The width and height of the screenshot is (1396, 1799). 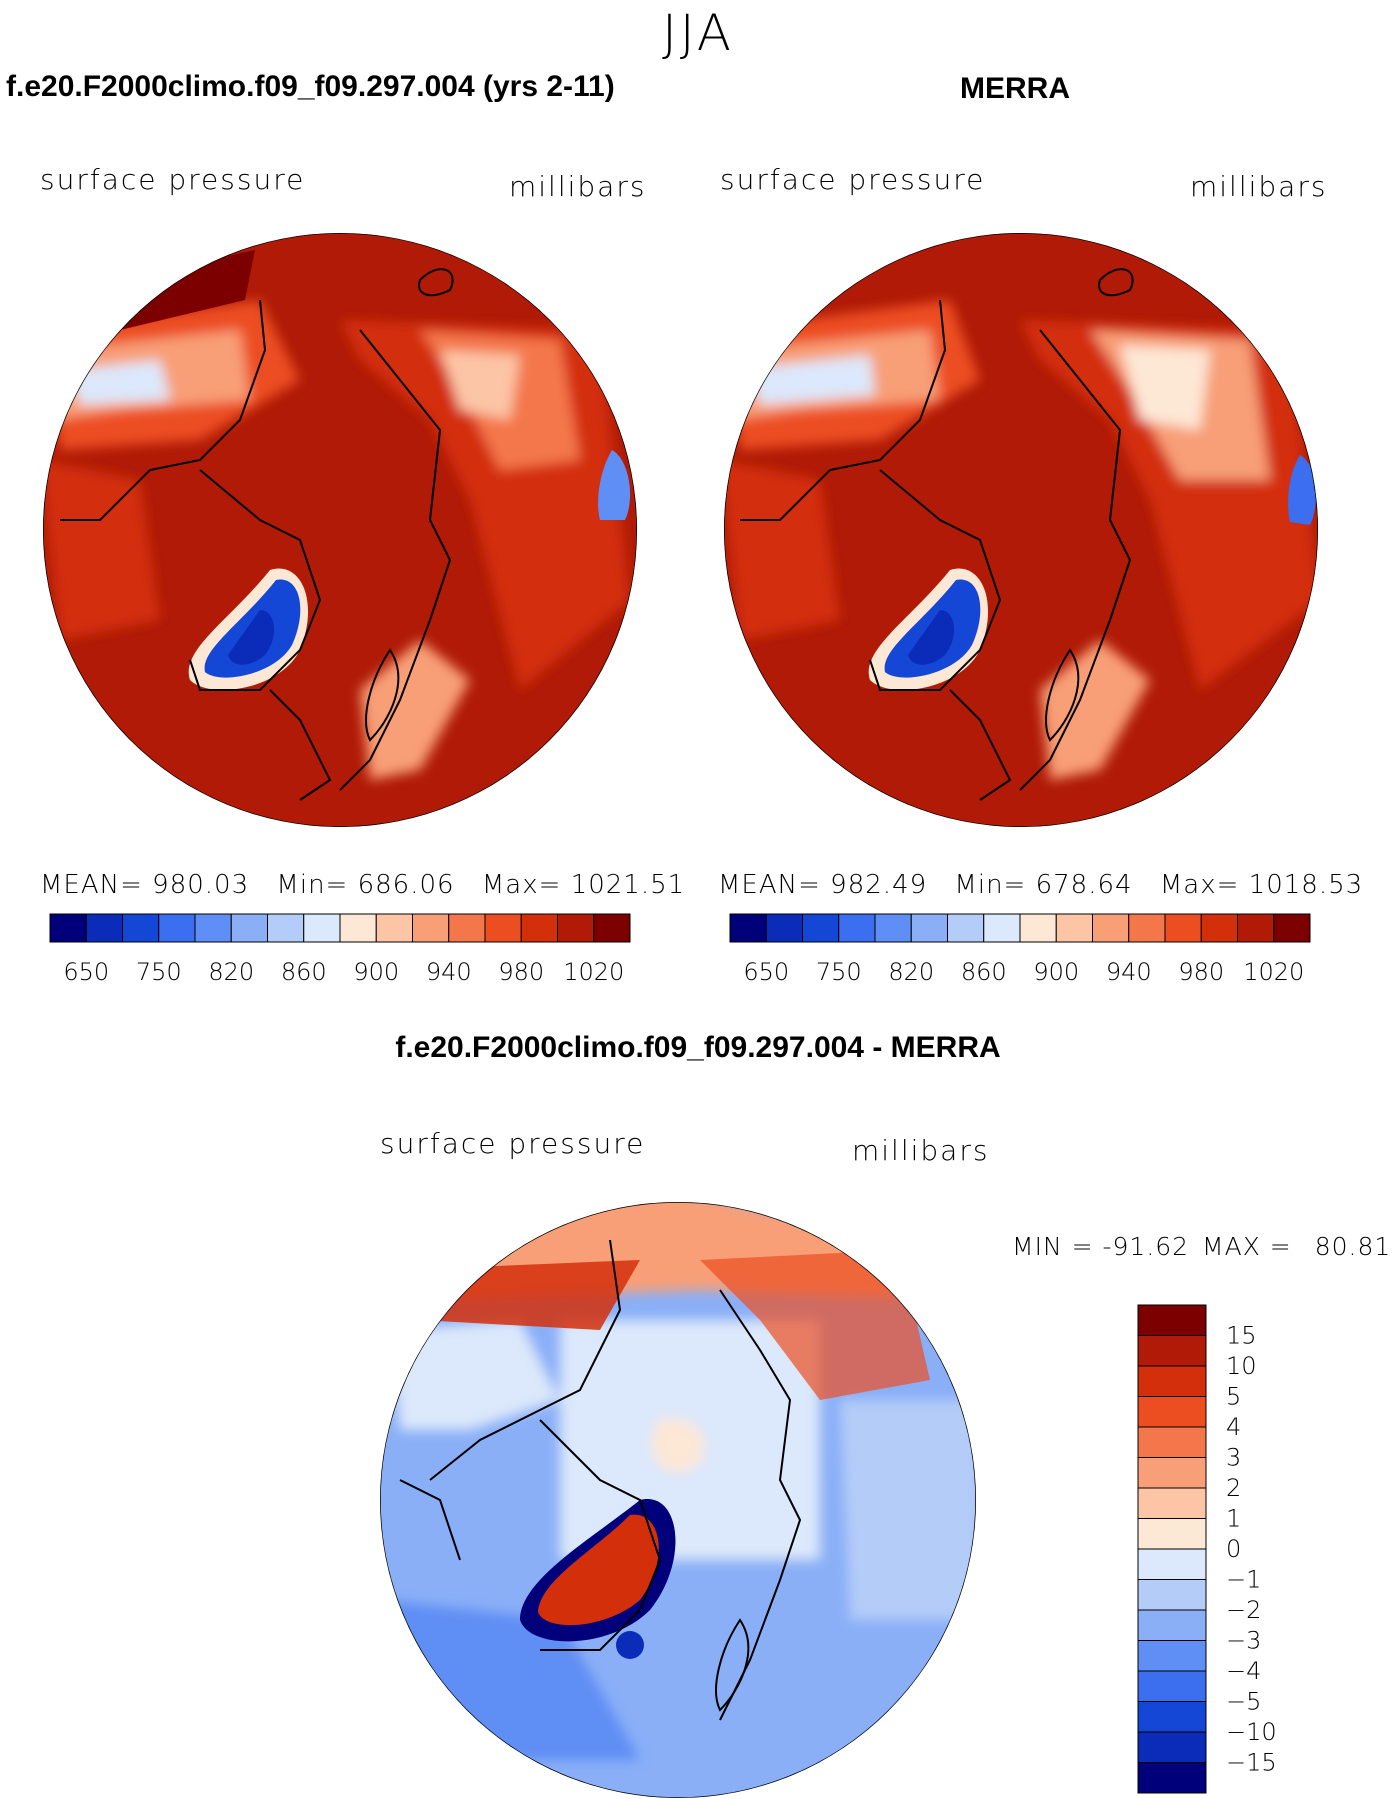 I want to click on diff-colorbar-tick-label: −4, so click(x=1243, y=1671).